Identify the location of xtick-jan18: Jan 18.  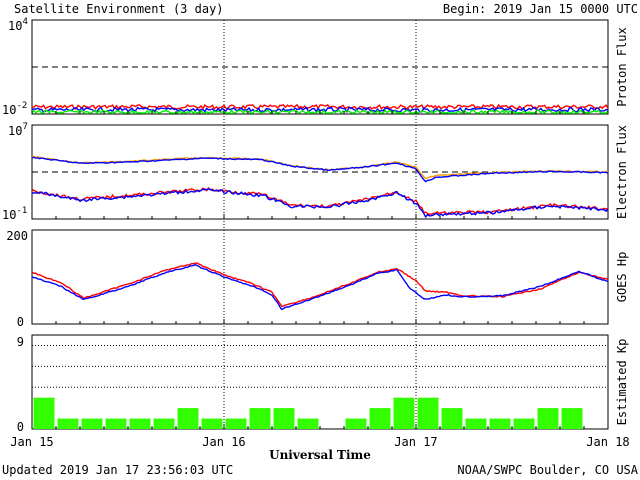
(607, 442).